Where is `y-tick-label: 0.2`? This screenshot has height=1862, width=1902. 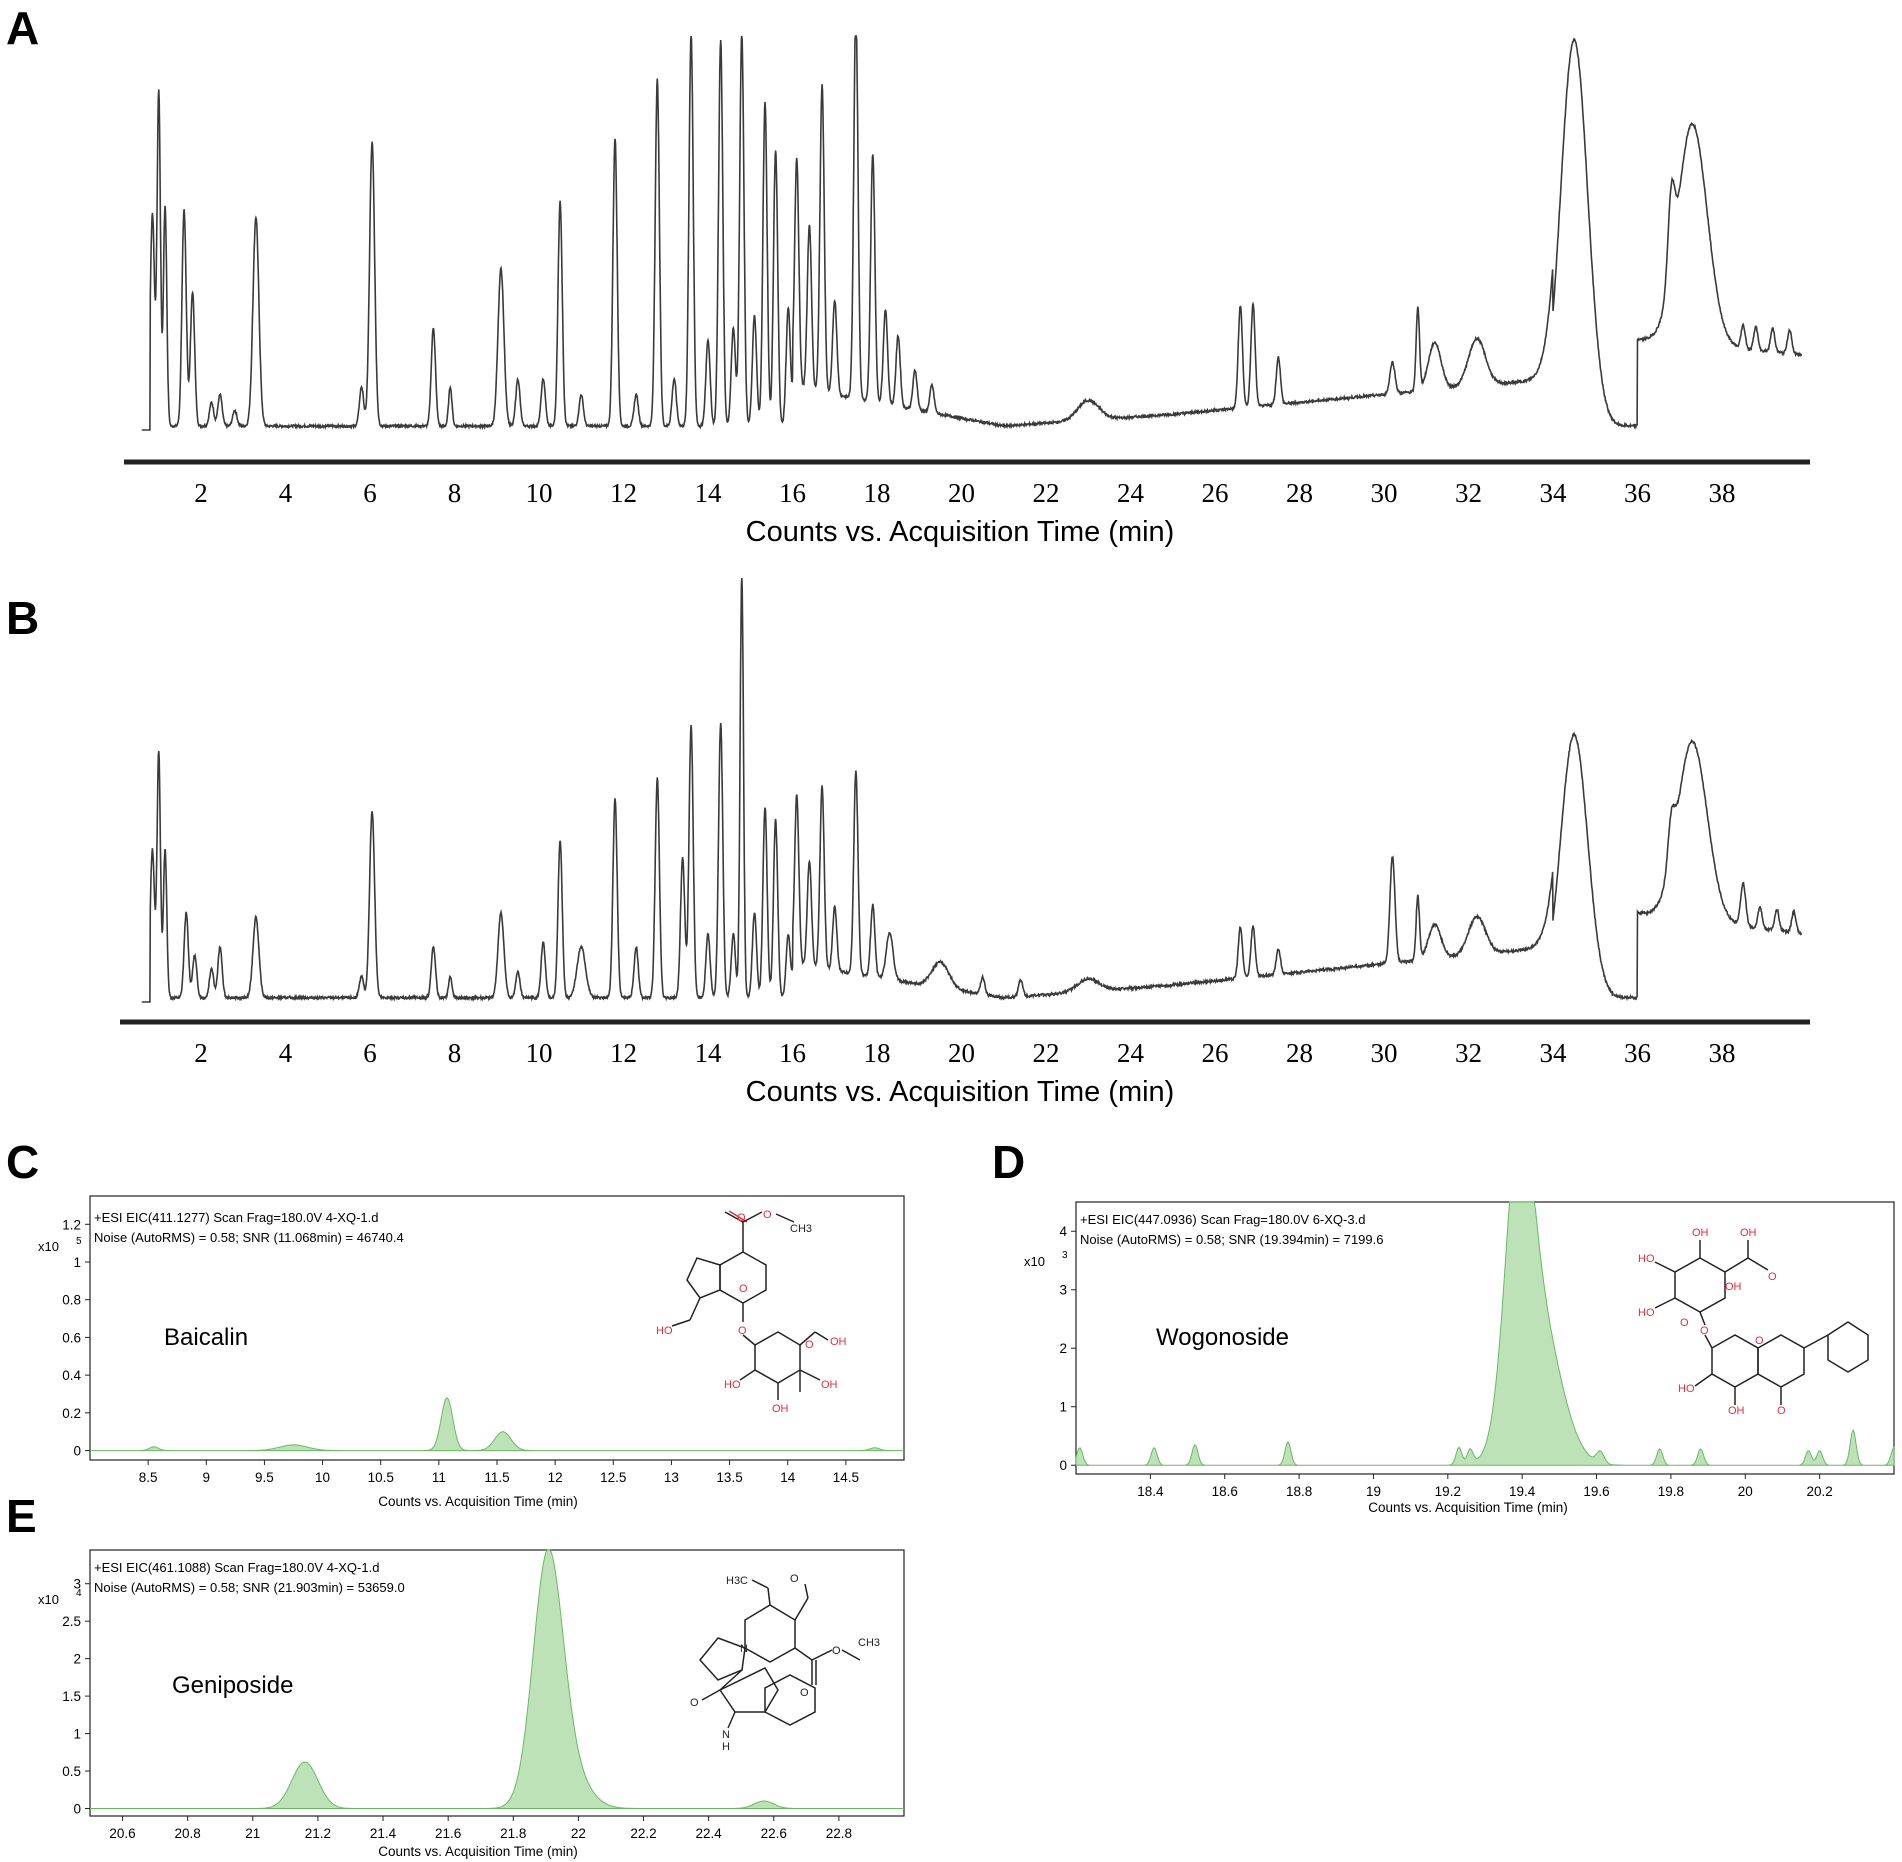
y-tick-label: 0.2 is located at coordinates (71, 1413).